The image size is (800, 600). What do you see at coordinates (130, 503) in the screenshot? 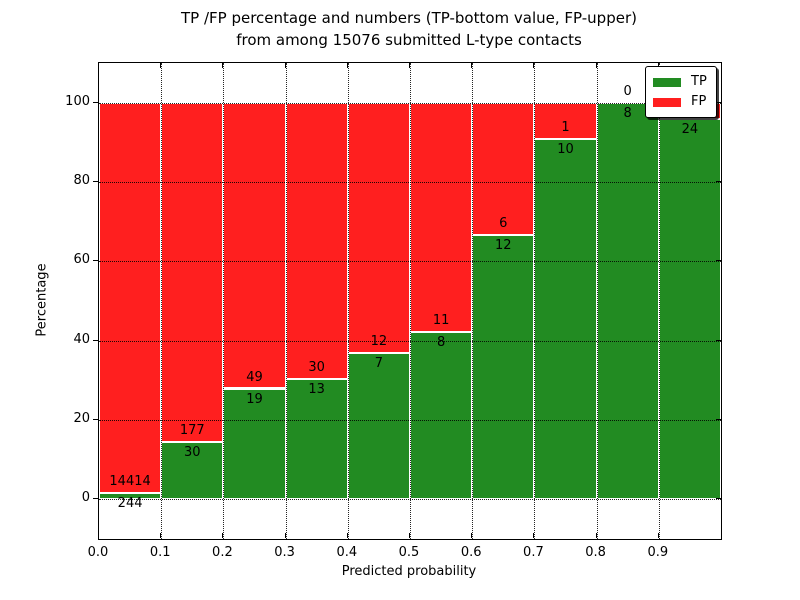
I see `tp-count-label: 244` at bounding box center [130, 503].